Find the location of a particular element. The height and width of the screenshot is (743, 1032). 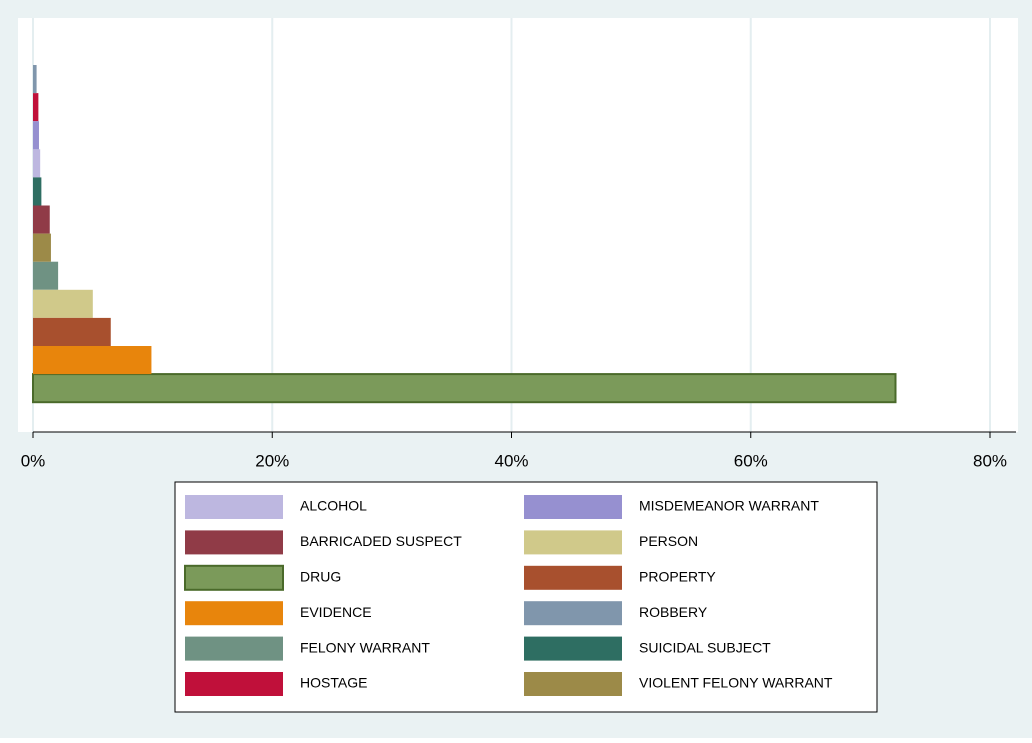

legend-label: DRUG is located at coordinates (320, 577).